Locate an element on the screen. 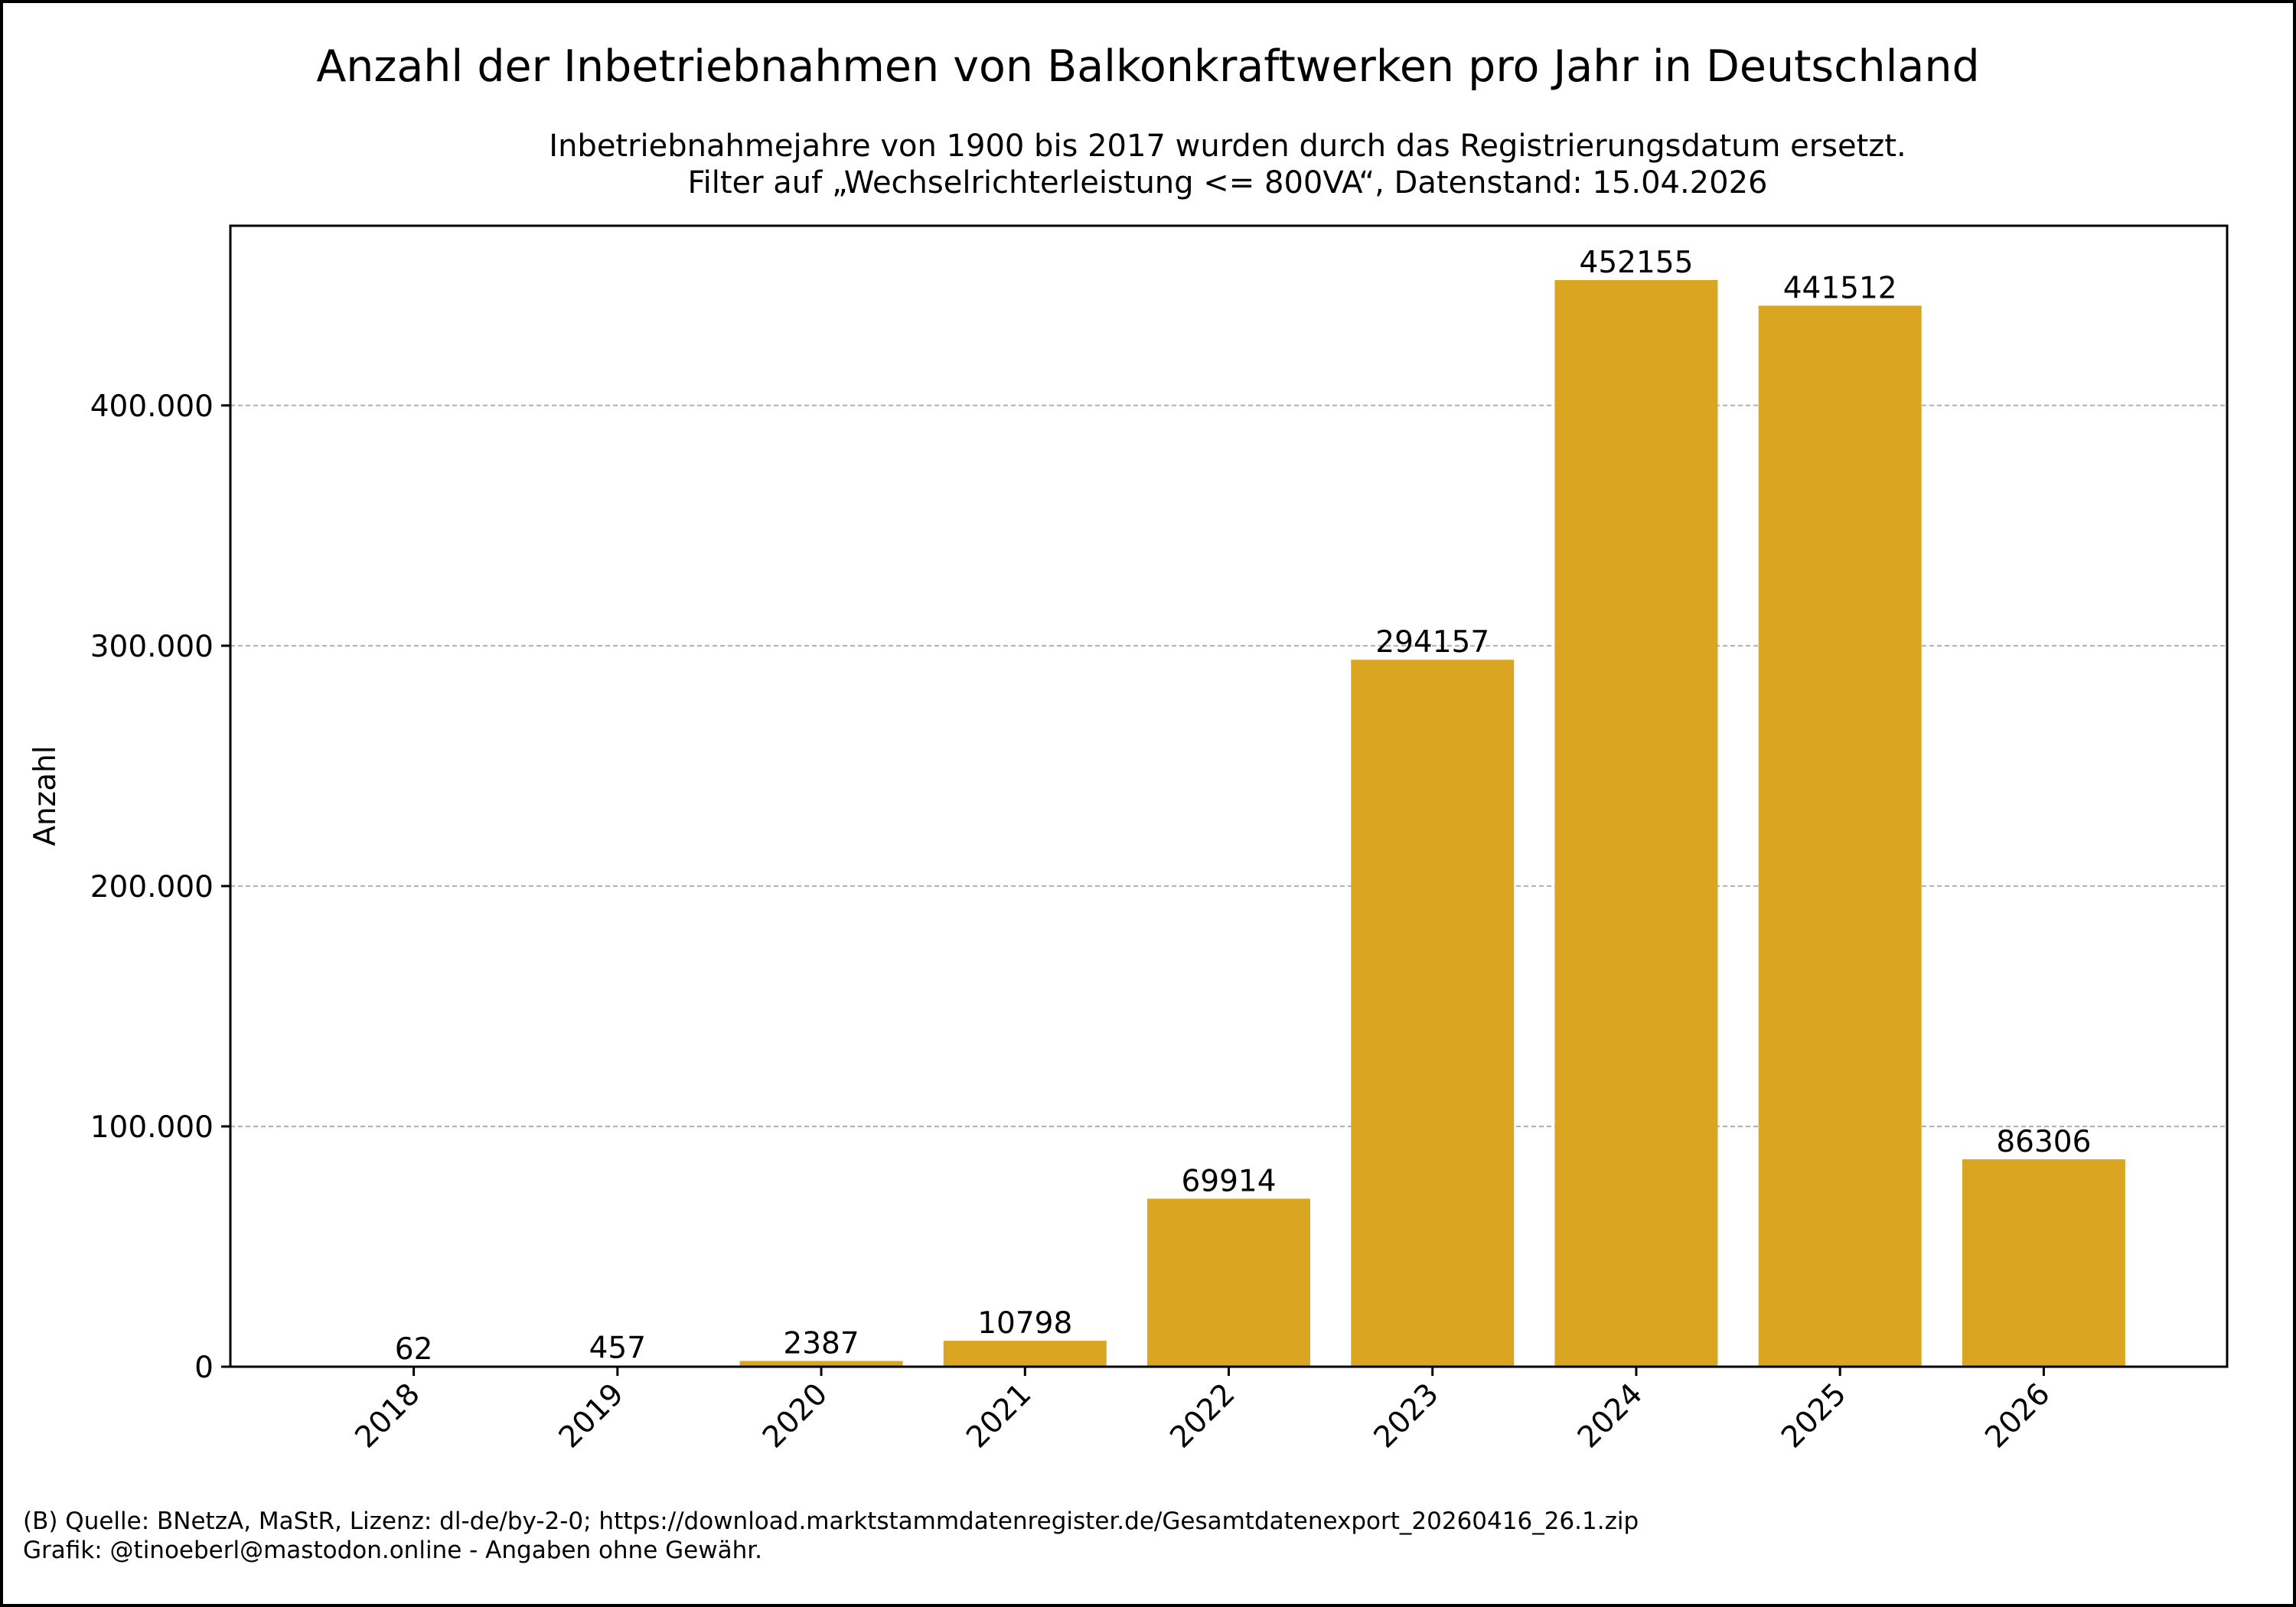 The height and width of the screenshot is (1607, 2296). data-label-2022: 69914 is located at coordinates (1228, 1181).